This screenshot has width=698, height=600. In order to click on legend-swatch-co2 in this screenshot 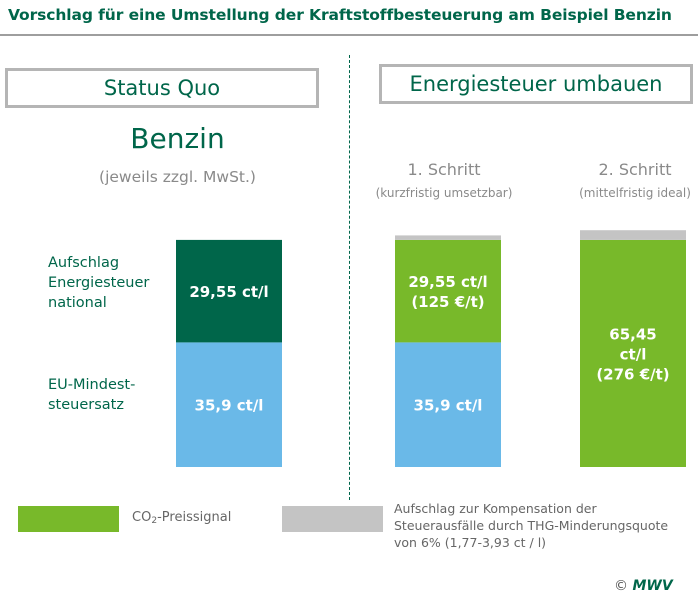, I will do `click(68, 519)`.